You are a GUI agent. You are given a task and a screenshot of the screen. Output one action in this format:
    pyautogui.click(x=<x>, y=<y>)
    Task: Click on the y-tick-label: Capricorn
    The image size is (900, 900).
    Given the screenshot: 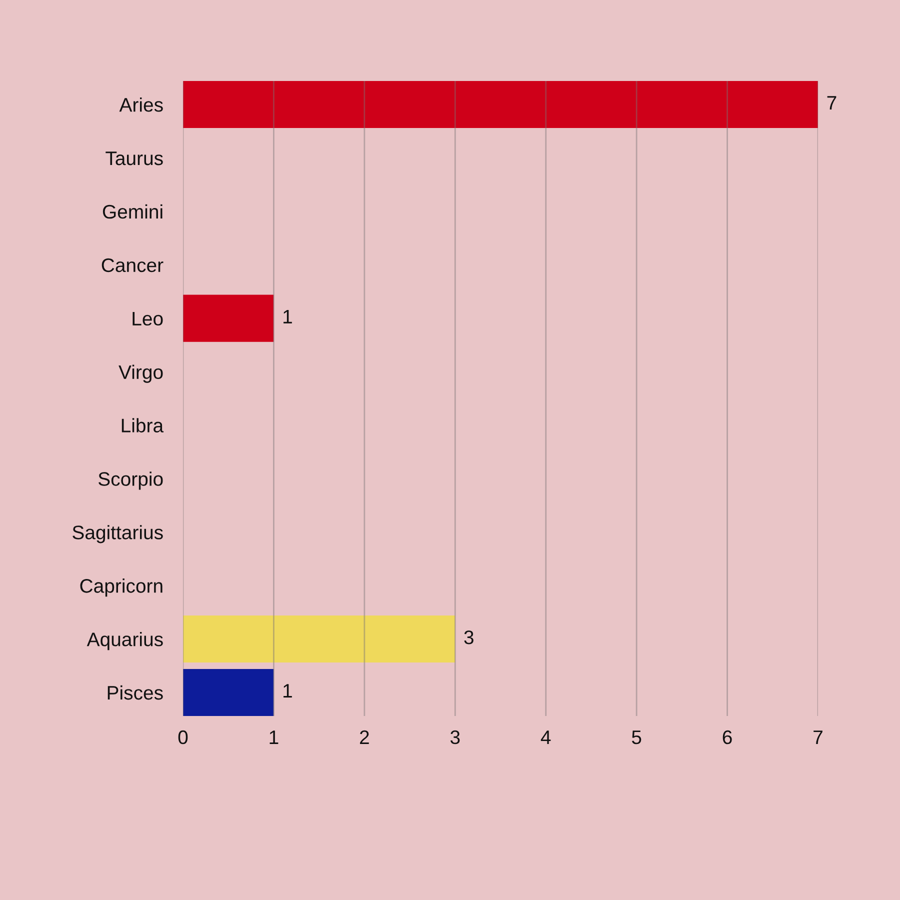 What is the action you would take?
    pyautogui.click(x=121, y=587)
    